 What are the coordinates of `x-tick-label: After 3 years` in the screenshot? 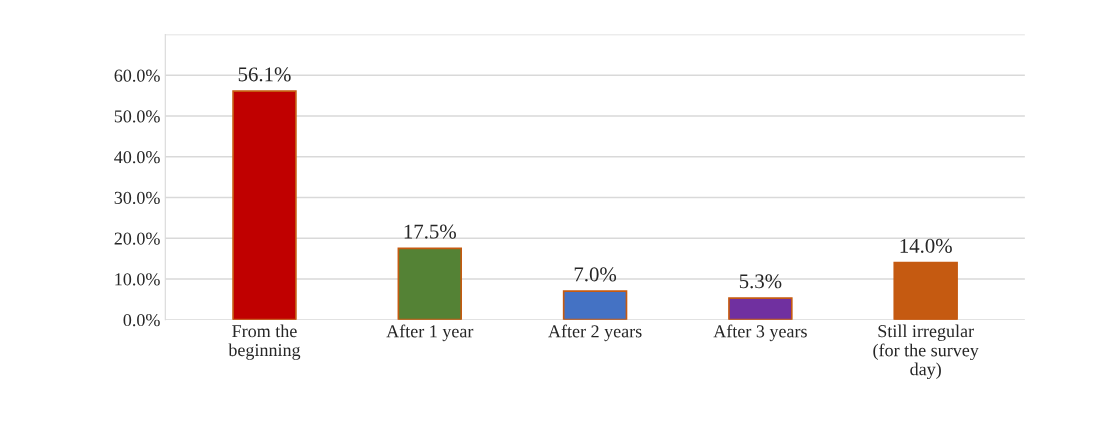 It's located at (760, 333).